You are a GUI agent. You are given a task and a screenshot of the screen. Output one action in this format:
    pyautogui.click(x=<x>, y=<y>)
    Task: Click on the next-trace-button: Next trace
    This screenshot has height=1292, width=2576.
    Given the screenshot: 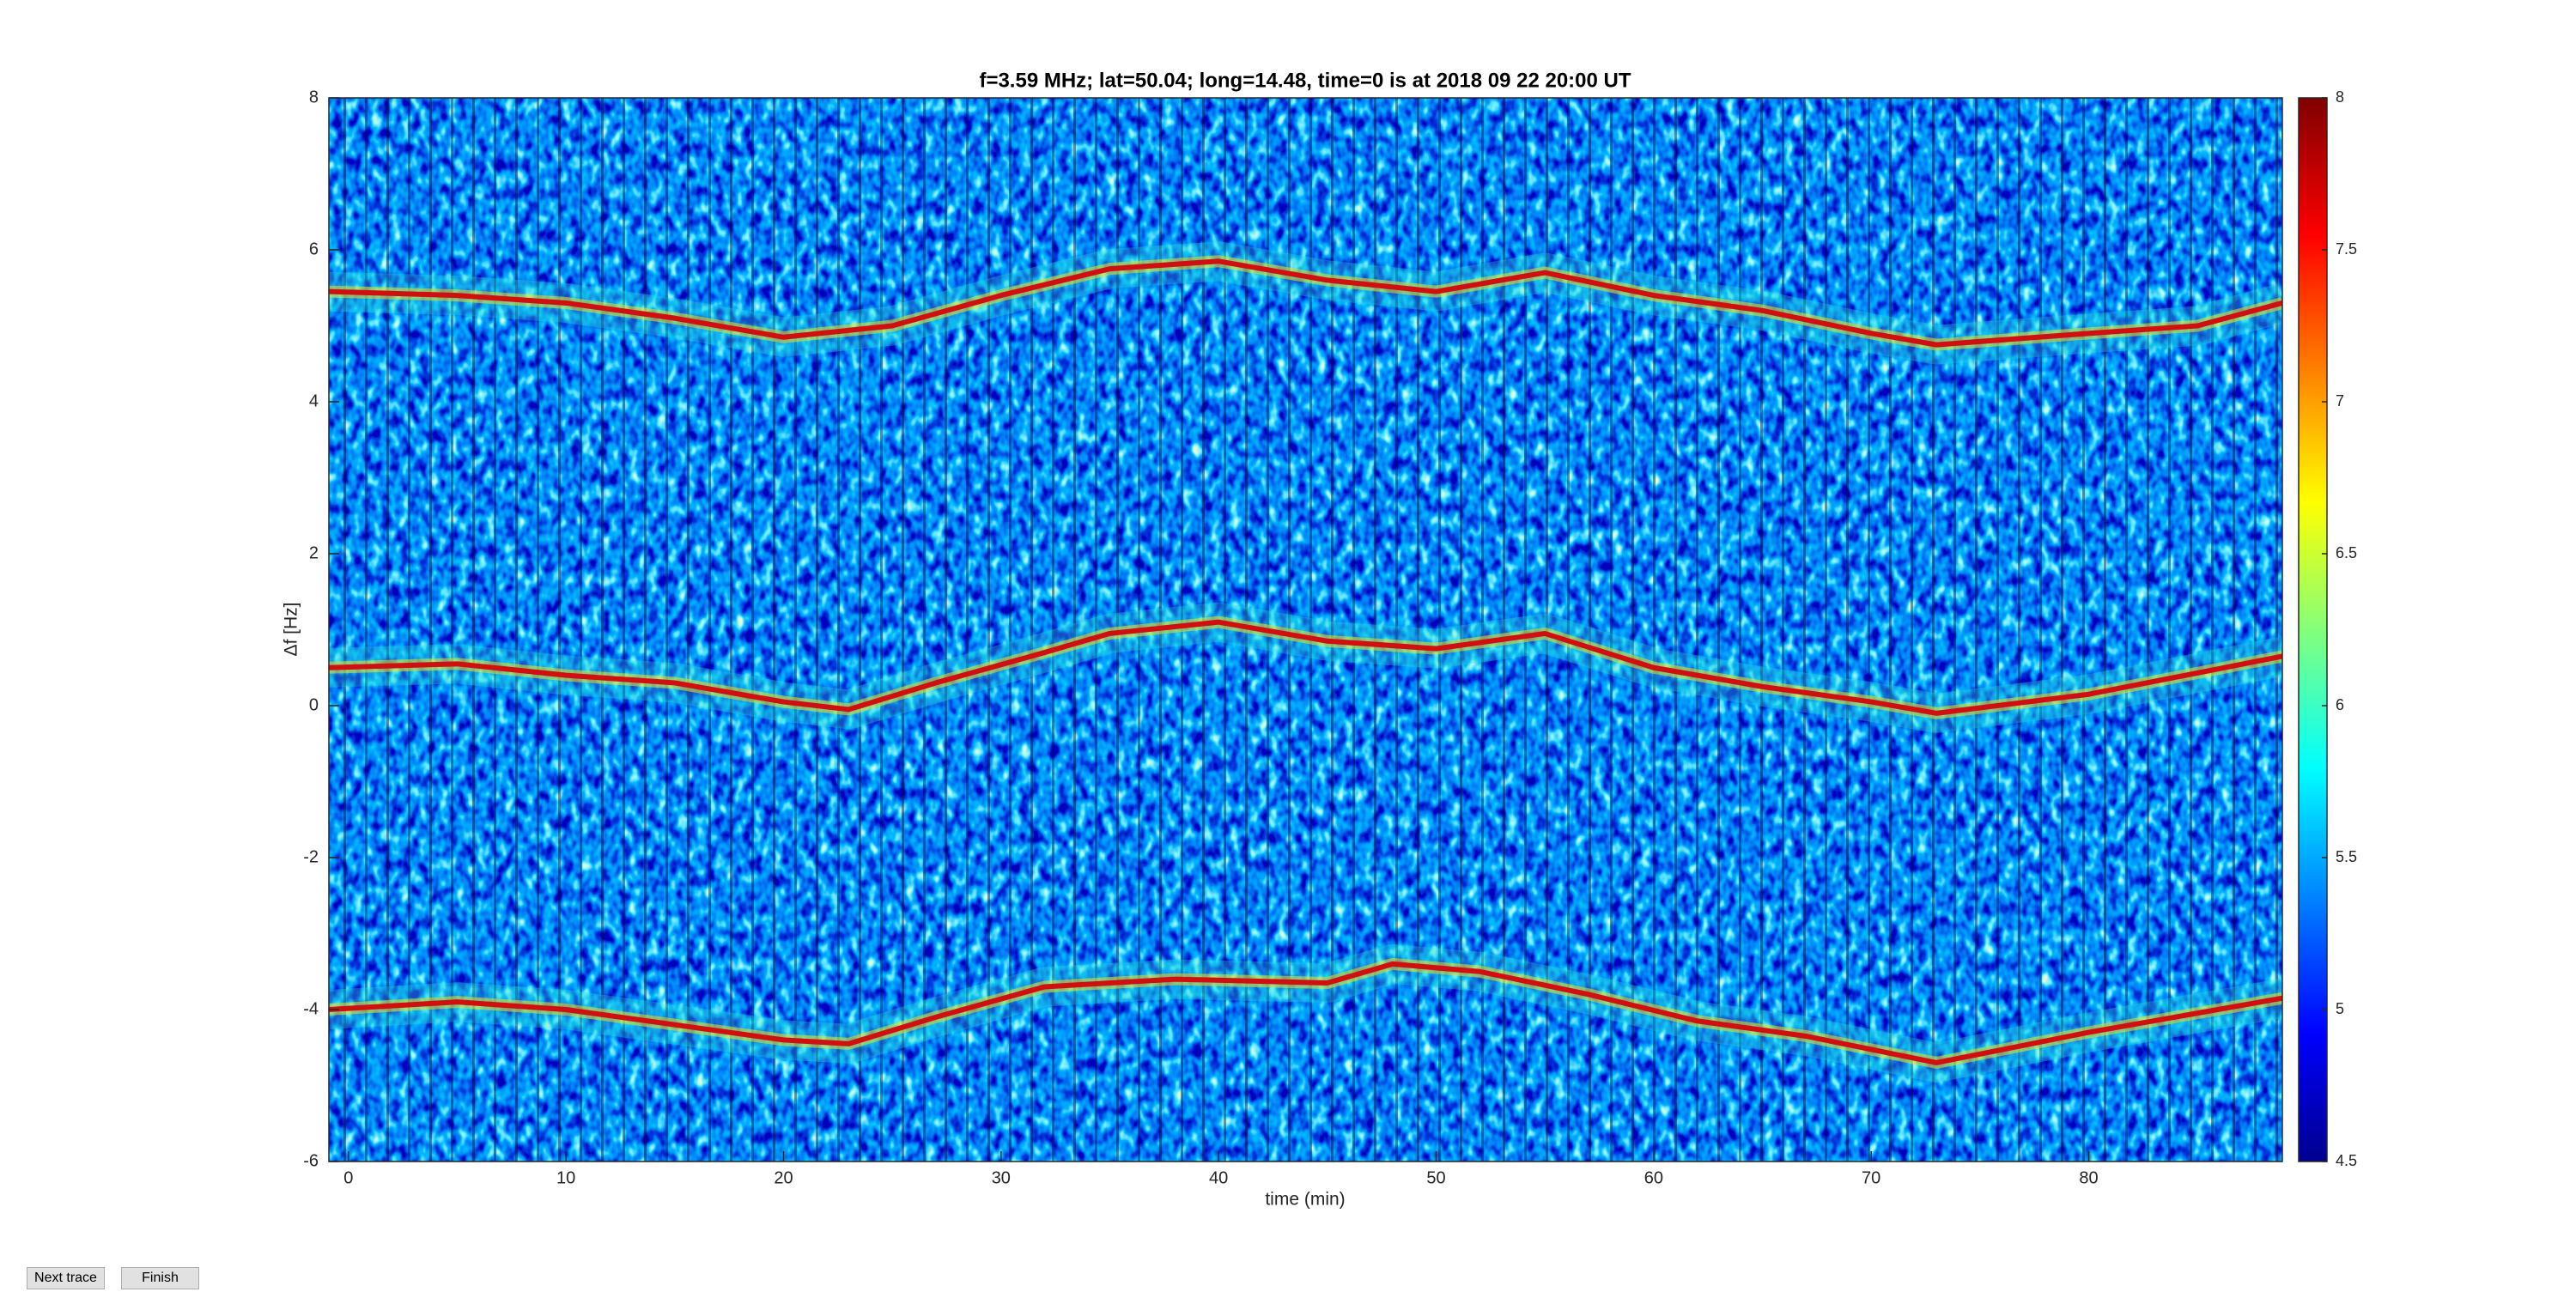 What is the action you would take?
    pyautogui.click(x=66, y=1278)
    